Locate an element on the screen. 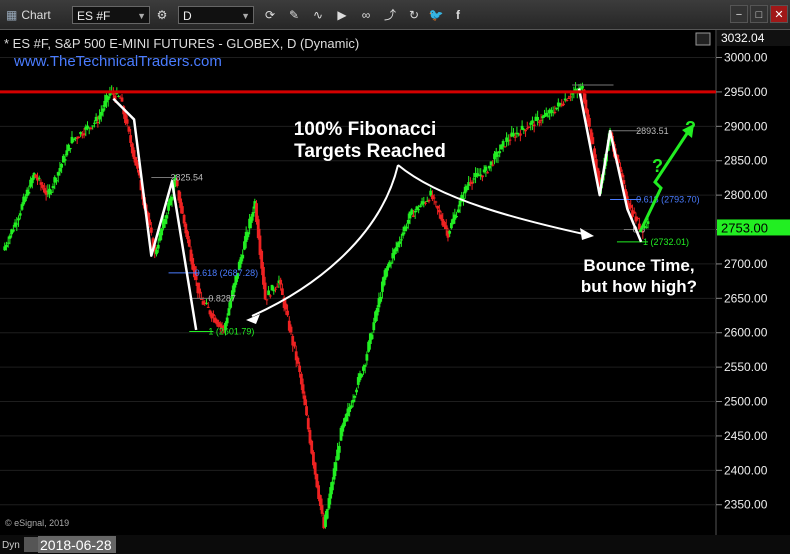 This screenshot has width=790, height=554. graph-icon: ∿ is located at coordinates (318, 15).